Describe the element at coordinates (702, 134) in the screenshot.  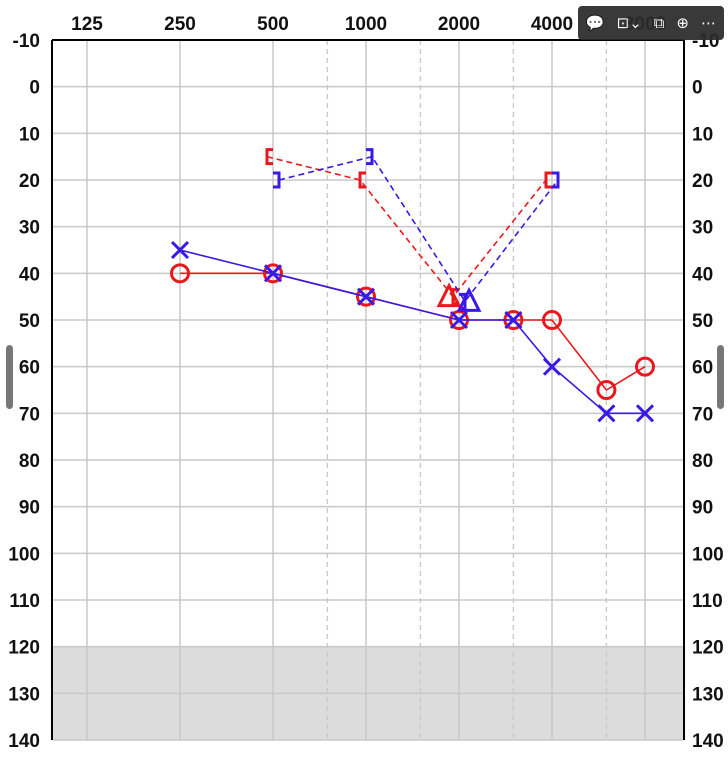
I see `y-tick-label-right: 10` at that location.